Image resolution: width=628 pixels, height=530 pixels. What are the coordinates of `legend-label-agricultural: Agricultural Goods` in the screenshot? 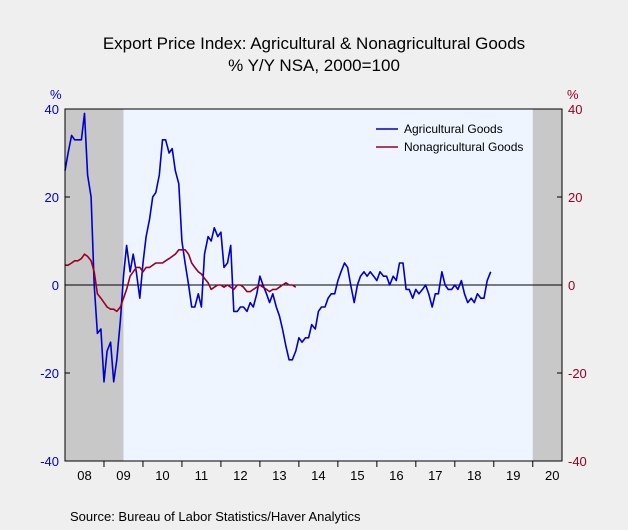 It's located at (453, 129).